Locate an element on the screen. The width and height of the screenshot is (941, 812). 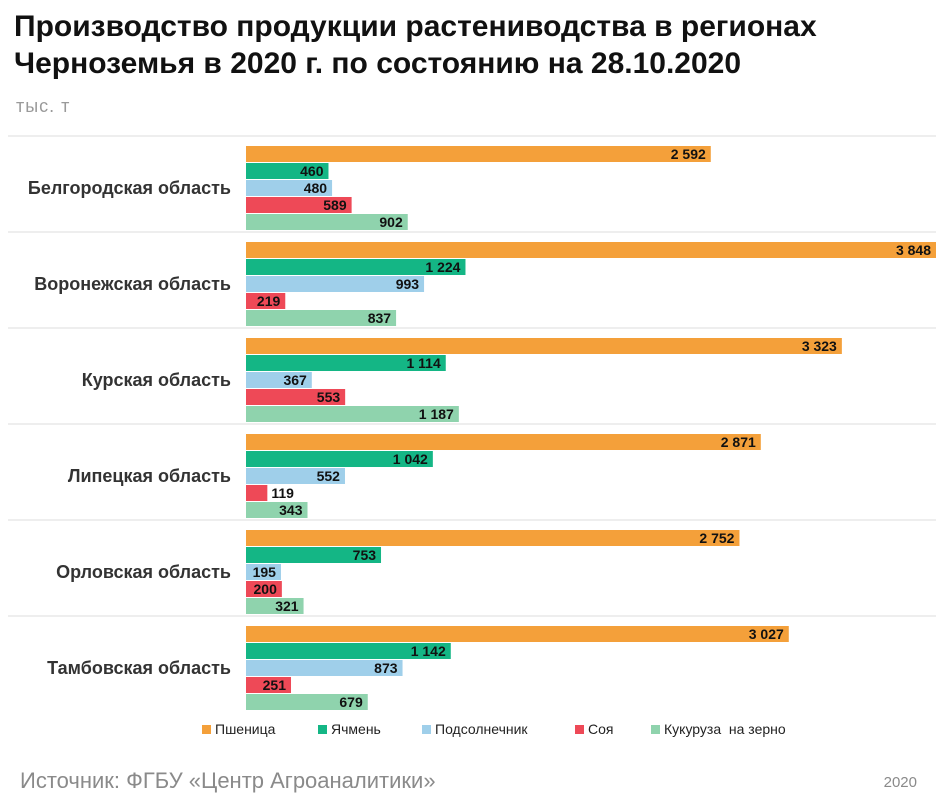
data-label: 200 is located at coordinates (266, 589).